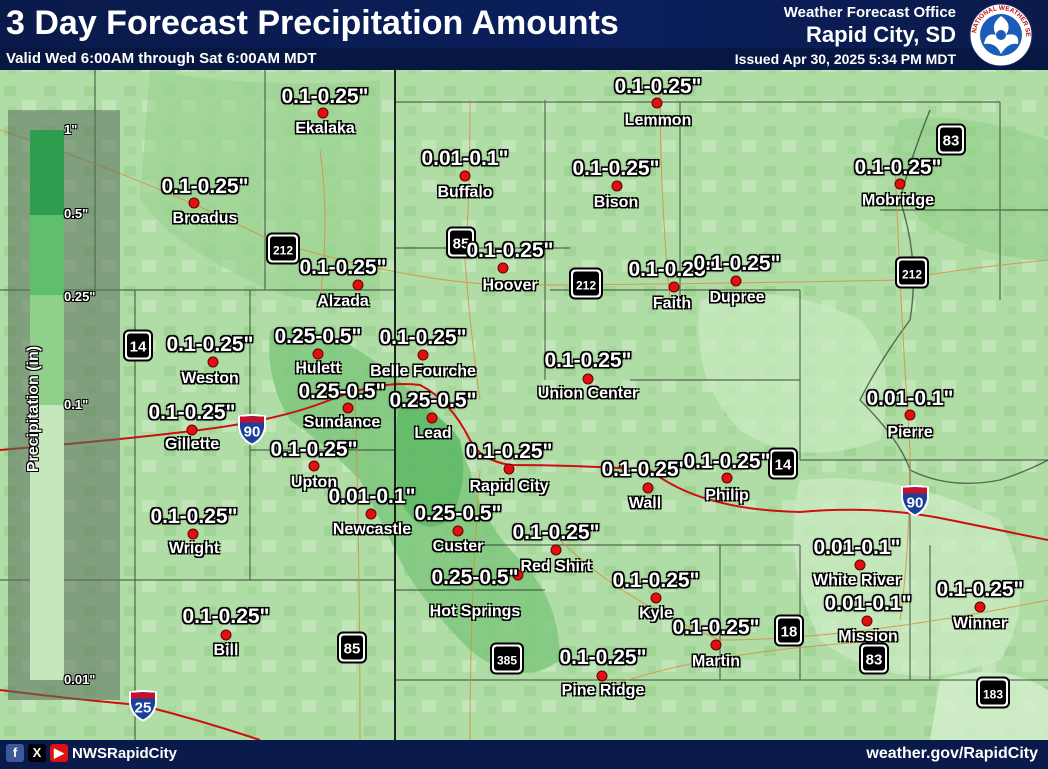 This screenshot has height=769, width=1048. I want to click on nws-logo-icon: NATIONAL WEATHER SERVICE, so click(1000, 34).